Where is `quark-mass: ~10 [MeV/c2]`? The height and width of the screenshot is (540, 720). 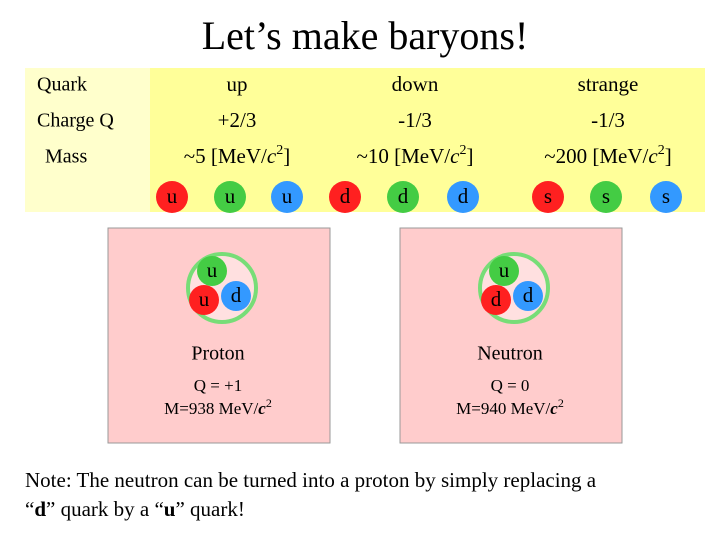 quark-mass: ~10 [MeV/c2] is located at coordinates (415, 155).